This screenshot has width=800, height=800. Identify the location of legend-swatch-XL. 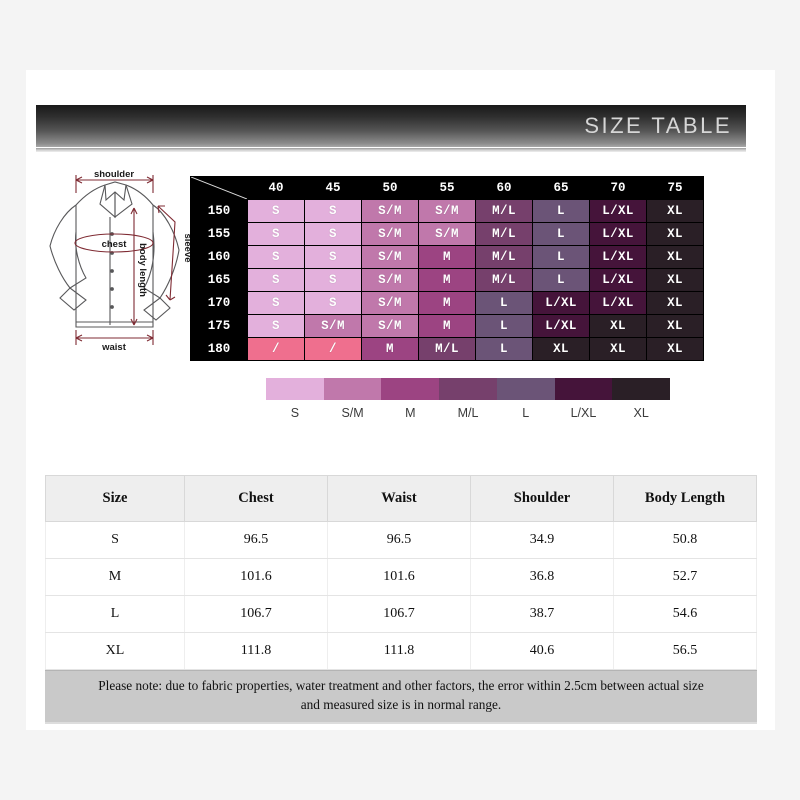
(641, 389).